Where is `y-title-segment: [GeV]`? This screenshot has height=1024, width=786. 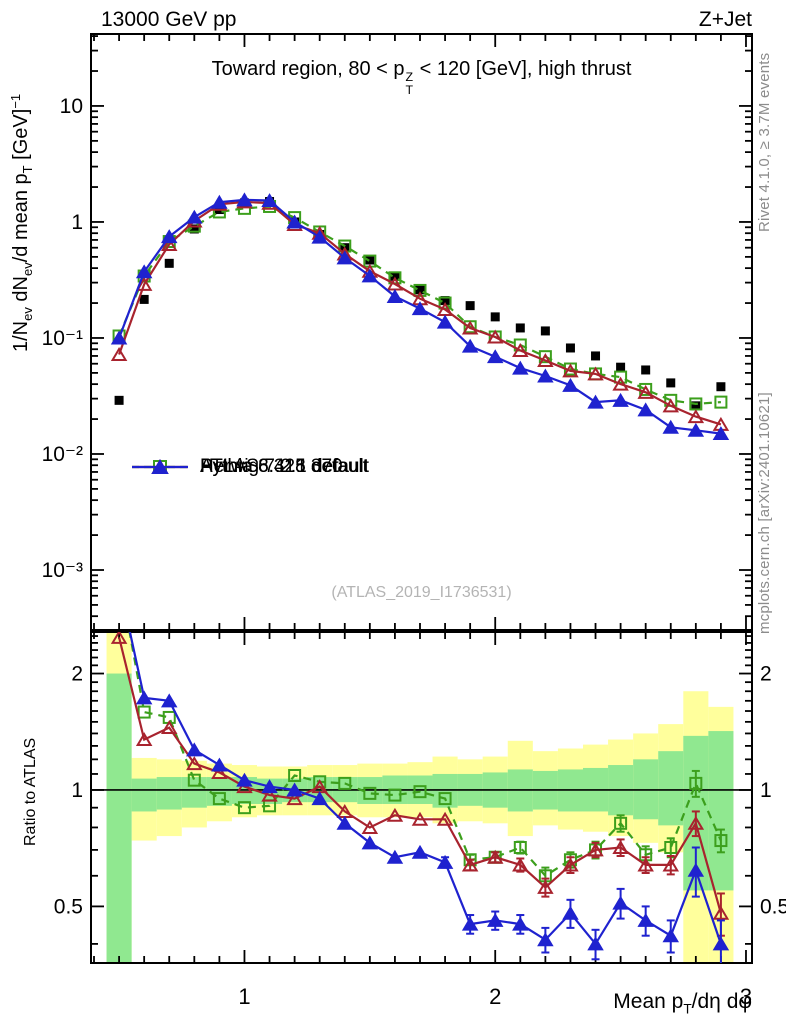 y-title-segment: [GeV] is located at coordinates (21, 137).